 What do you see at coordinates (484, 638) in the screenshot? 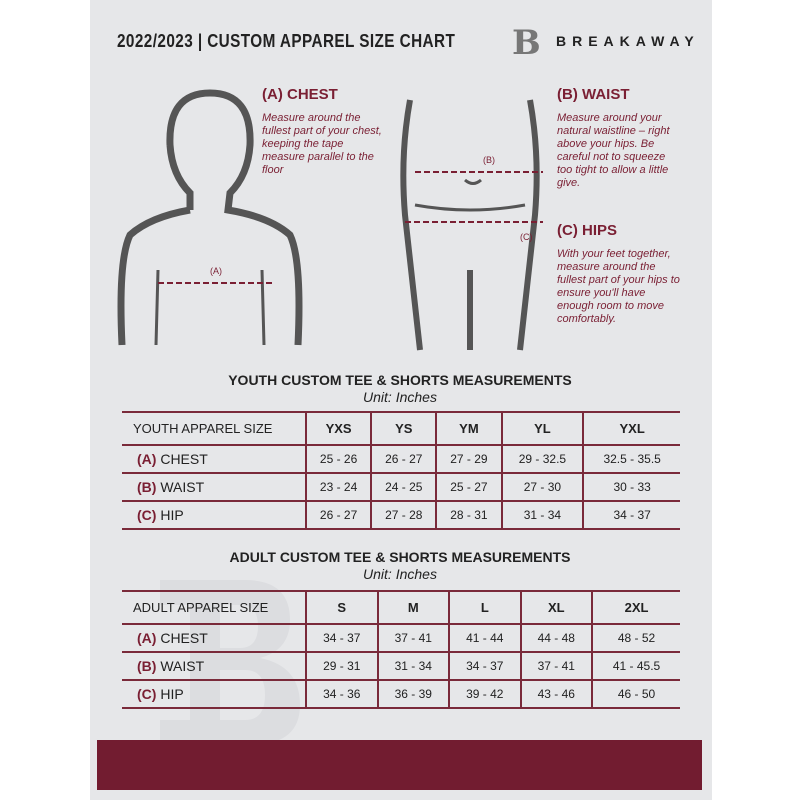
I see `cell: 41 - 44` at bounding box center [484, 638].